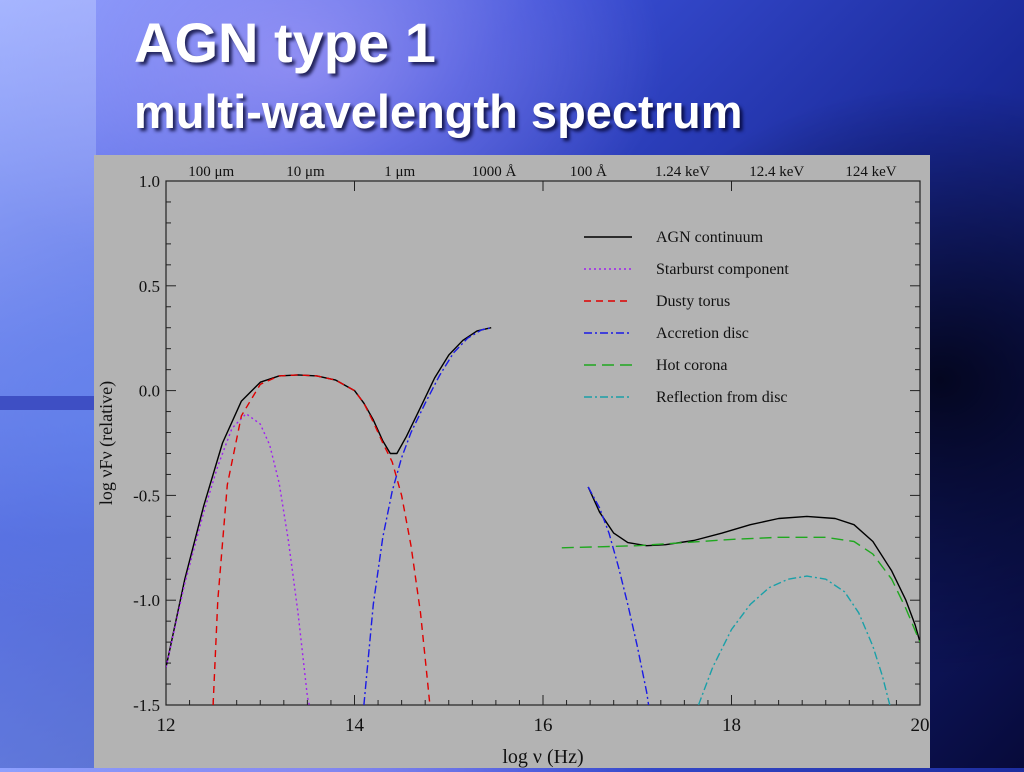 The width and height of the screenshot is (1024, 772). What do you see at coordinates (682, 172) in the screenshot?
I see `top-axis-label: 1.24 keV` at bounding box center [682, 172].